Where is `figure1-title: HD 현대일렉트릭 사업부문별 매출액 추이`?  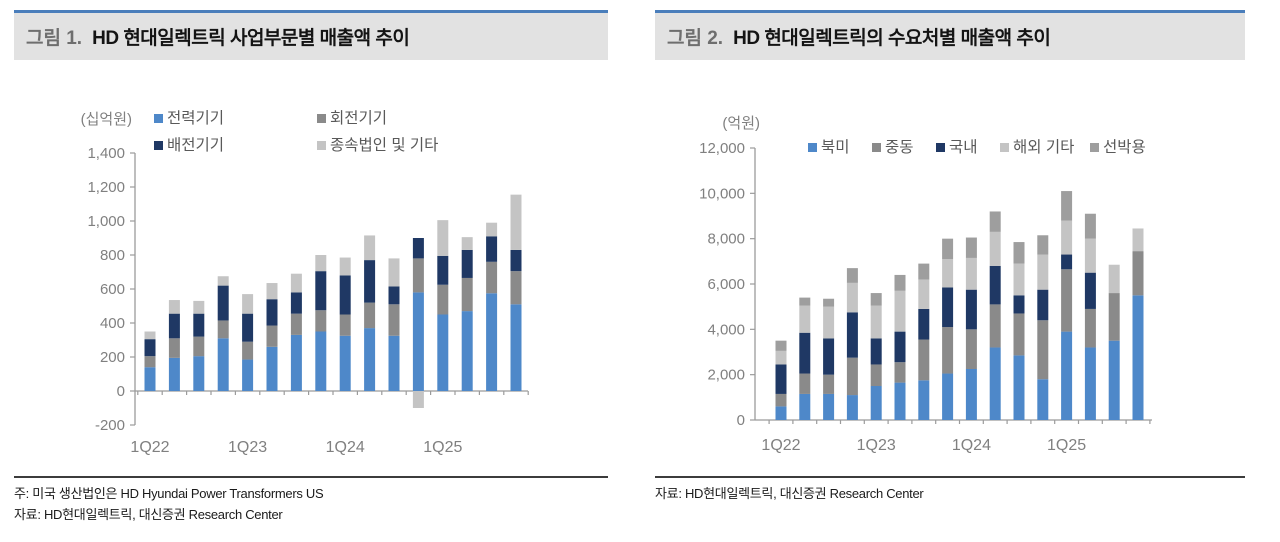 figure1-title: HD 현대일렉트릭 사업부문별 매출액 추이 is located at coordinates (251, 38).